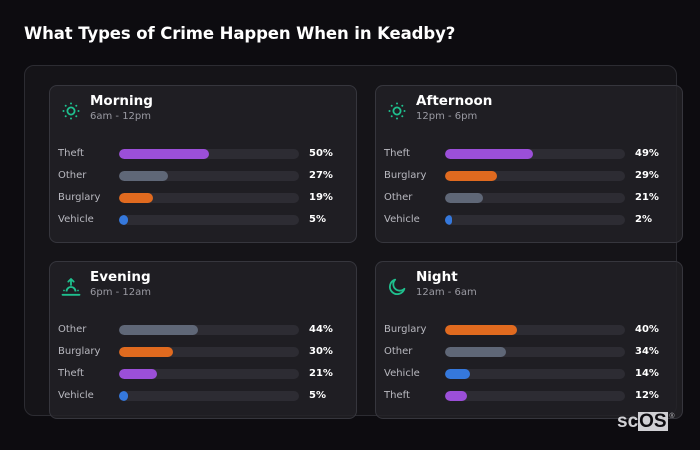 The width and height of the screenshot is (700, 450). Describe the element at coordinates (71, 287) in the screenshot. I see `sunset-icon` at that location.